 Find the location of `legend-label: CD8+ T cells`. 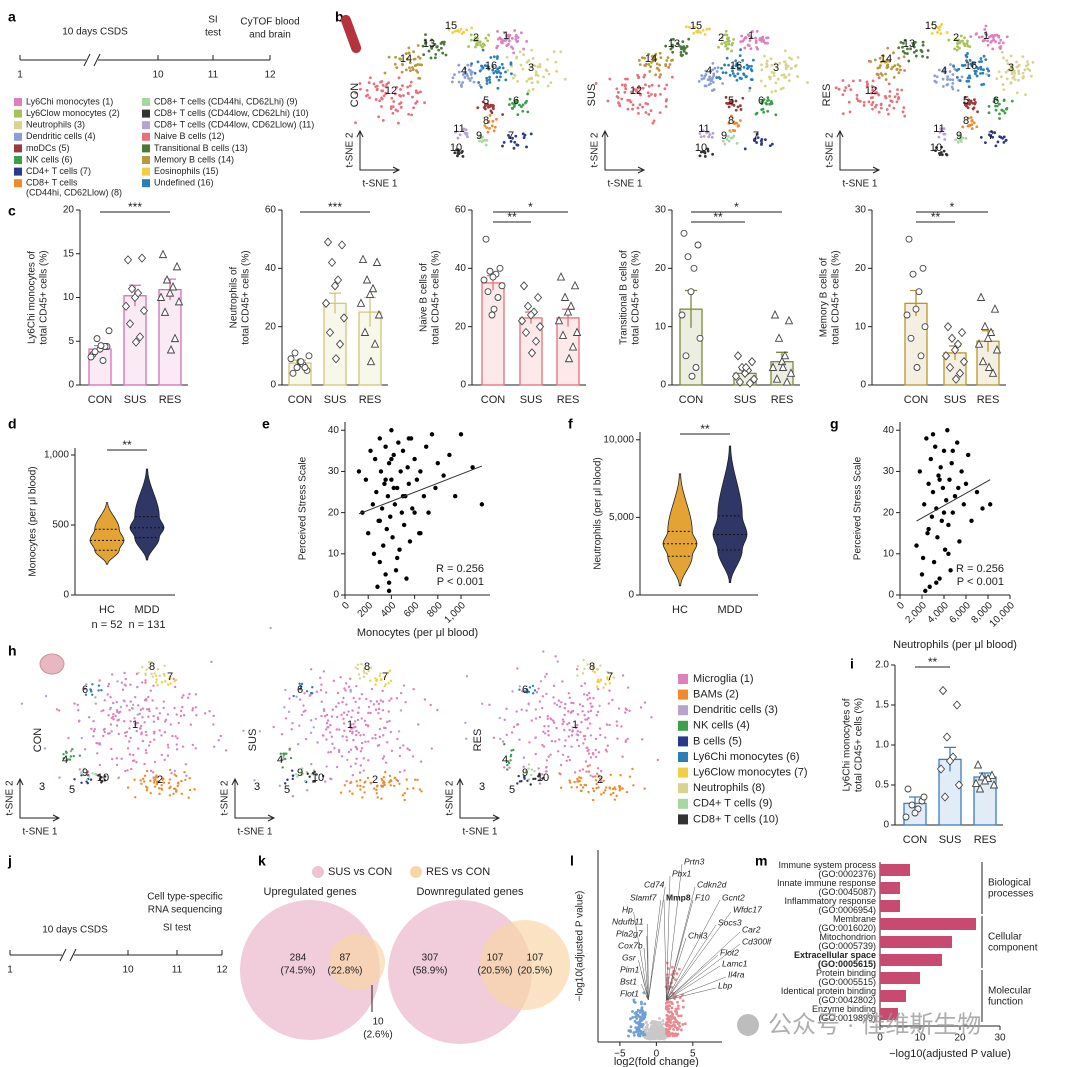

legend-label: CD8+ T cells is located at coordinates (52, 183).